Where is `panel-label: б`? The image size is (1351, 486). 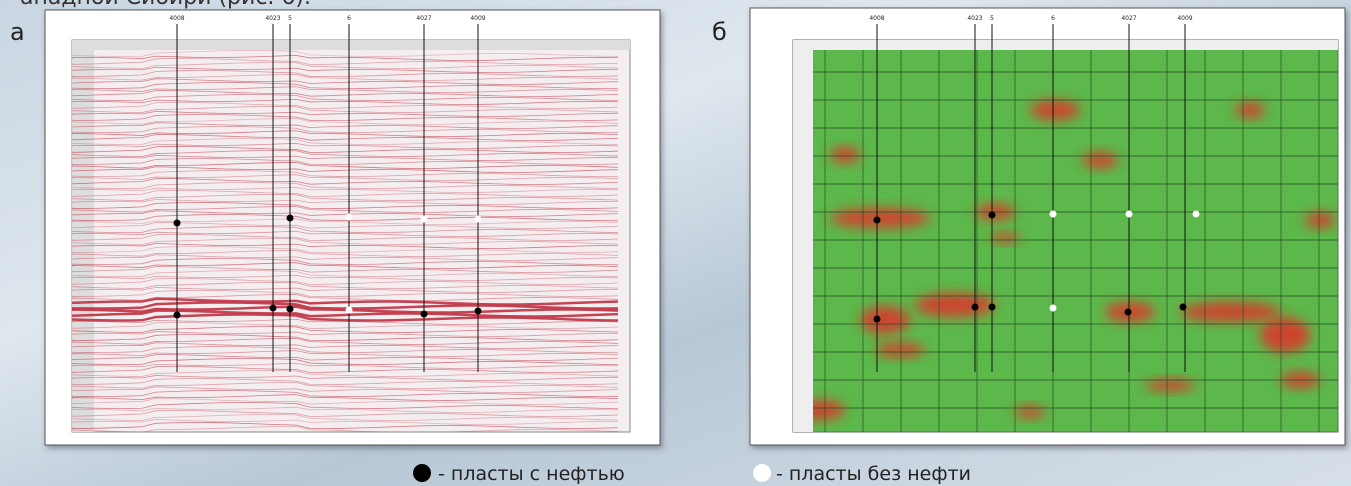 panel-label: б is located at coordinates (719, 32).